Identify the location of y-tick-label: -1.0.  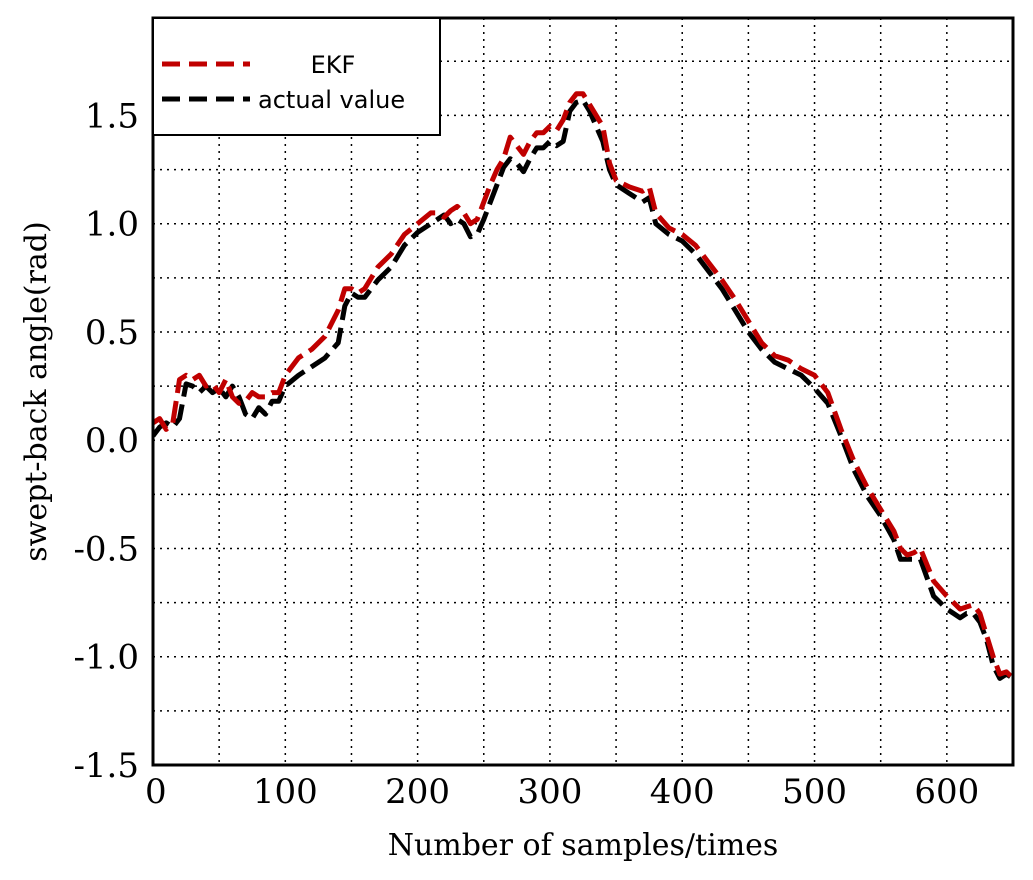
(106, 658).